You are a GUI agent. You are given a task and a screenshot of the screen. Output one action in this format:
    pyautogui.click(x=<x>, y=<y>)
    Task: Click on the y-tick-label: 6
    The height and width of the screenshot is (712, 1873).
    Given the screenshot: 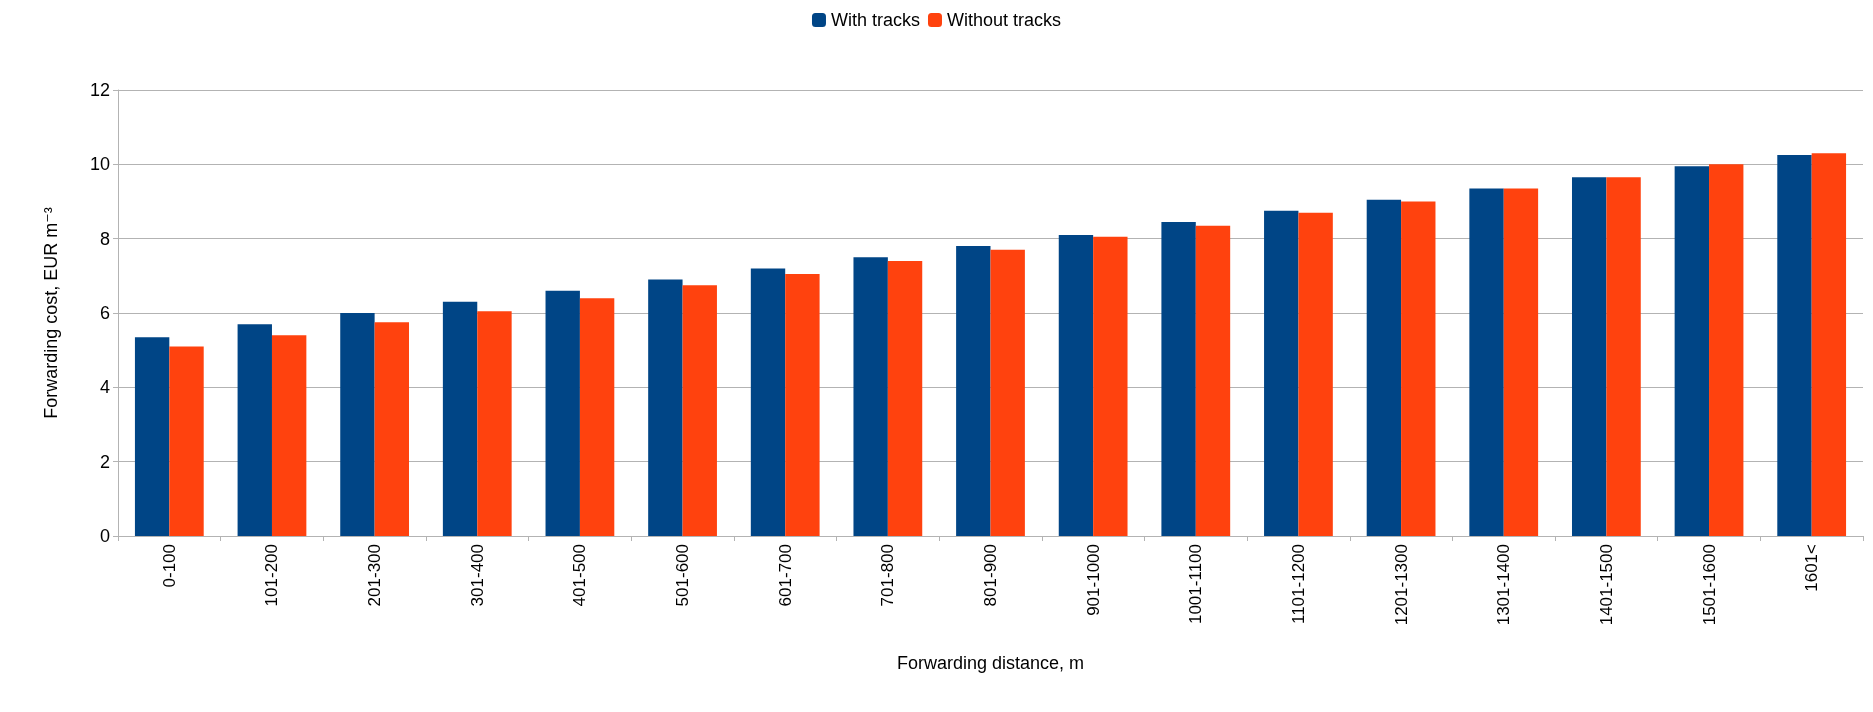 What is the action you would take?
    pyautogui.click(x=104, y=313)
    